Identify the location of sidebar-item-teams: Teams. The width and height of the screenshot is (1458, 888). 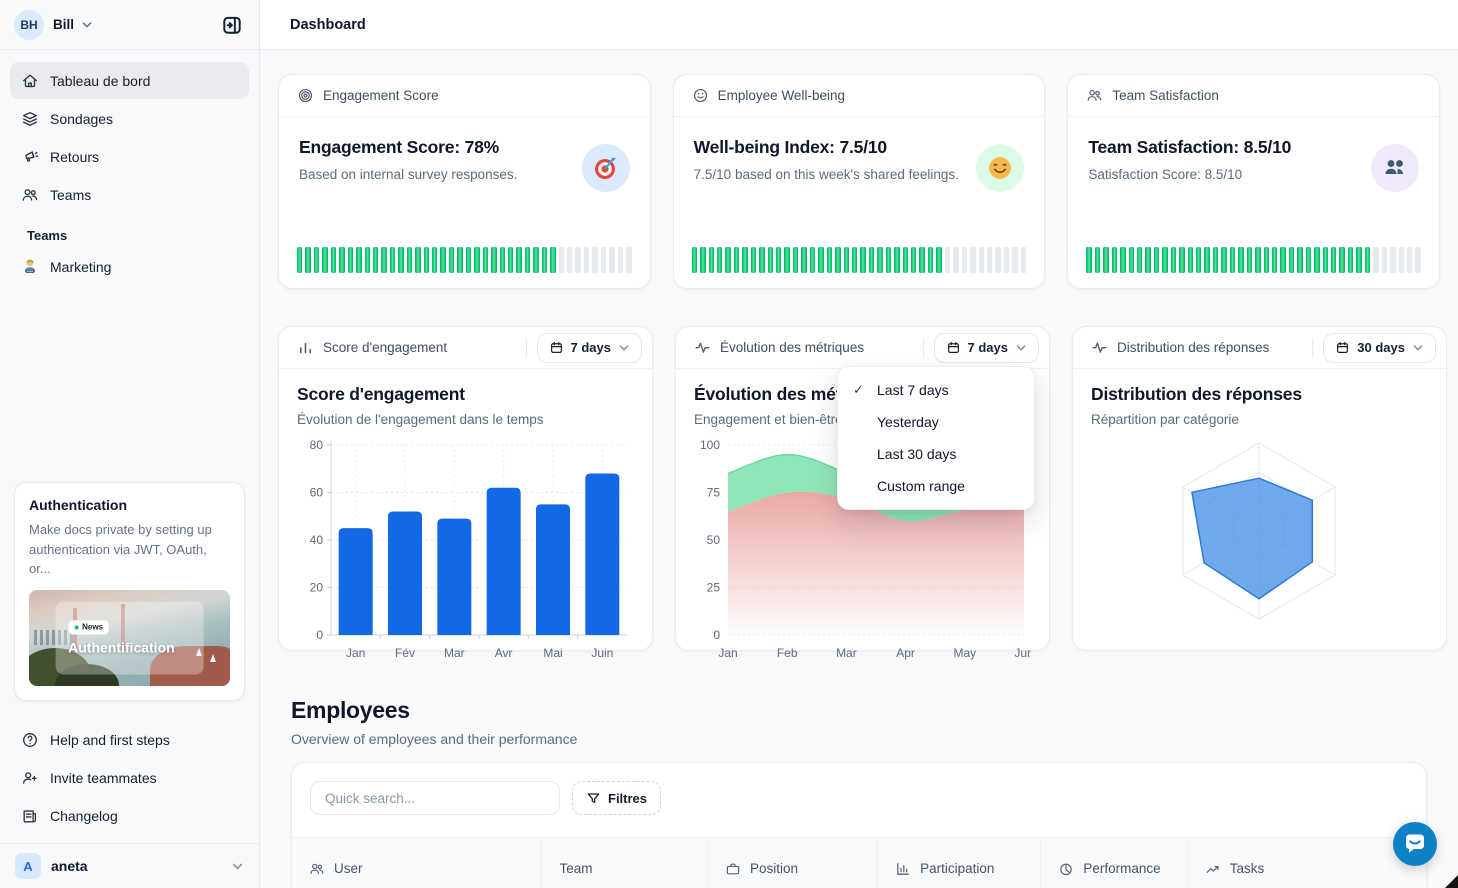
(129, 194).